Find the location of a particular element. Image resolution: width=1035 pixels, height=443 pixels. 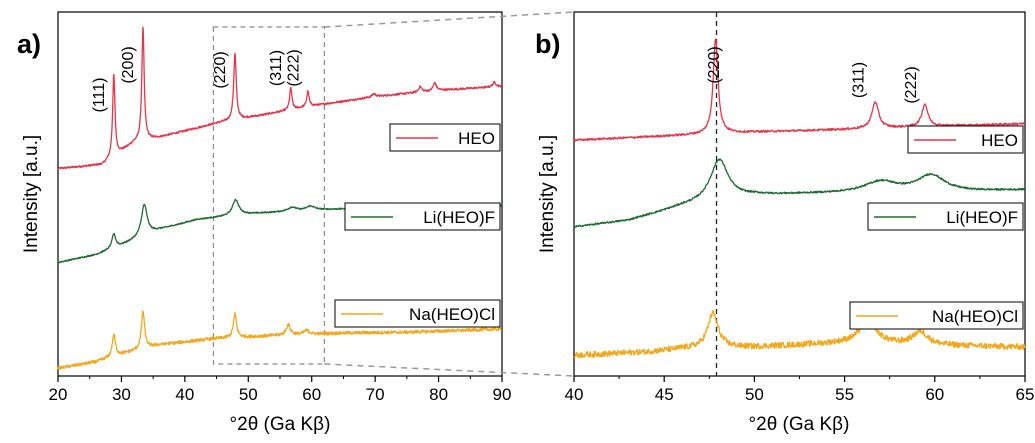

series-line-li-heo-f is located at coordinates (799, 193).